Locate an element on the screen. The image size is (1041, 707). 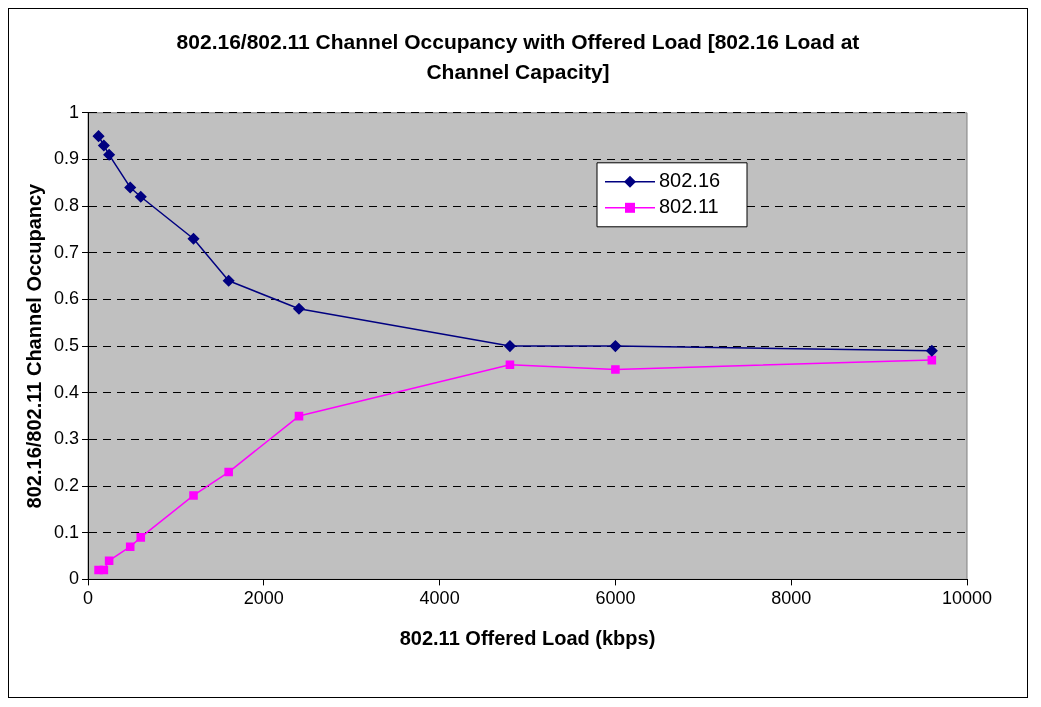
y-tick-label: 0.1 is located at coordinates (66, 531).